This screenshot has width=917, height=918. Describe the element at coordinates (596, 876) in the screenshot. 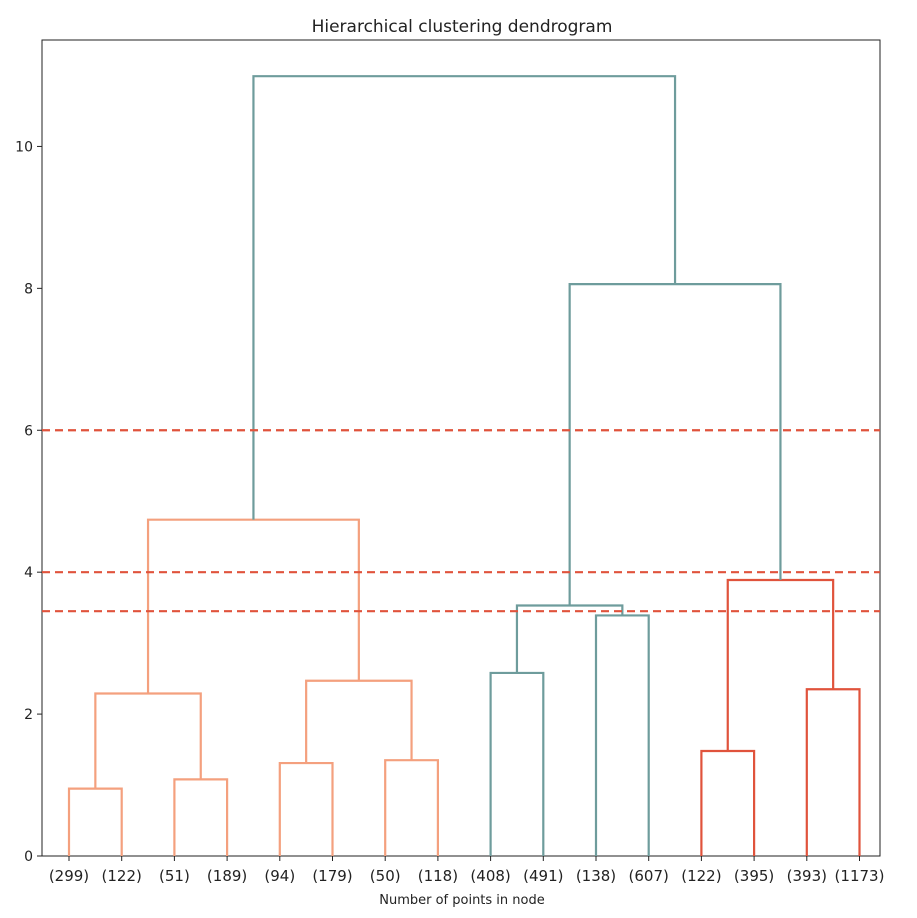

I see `leaf-label: (138)` at that location.